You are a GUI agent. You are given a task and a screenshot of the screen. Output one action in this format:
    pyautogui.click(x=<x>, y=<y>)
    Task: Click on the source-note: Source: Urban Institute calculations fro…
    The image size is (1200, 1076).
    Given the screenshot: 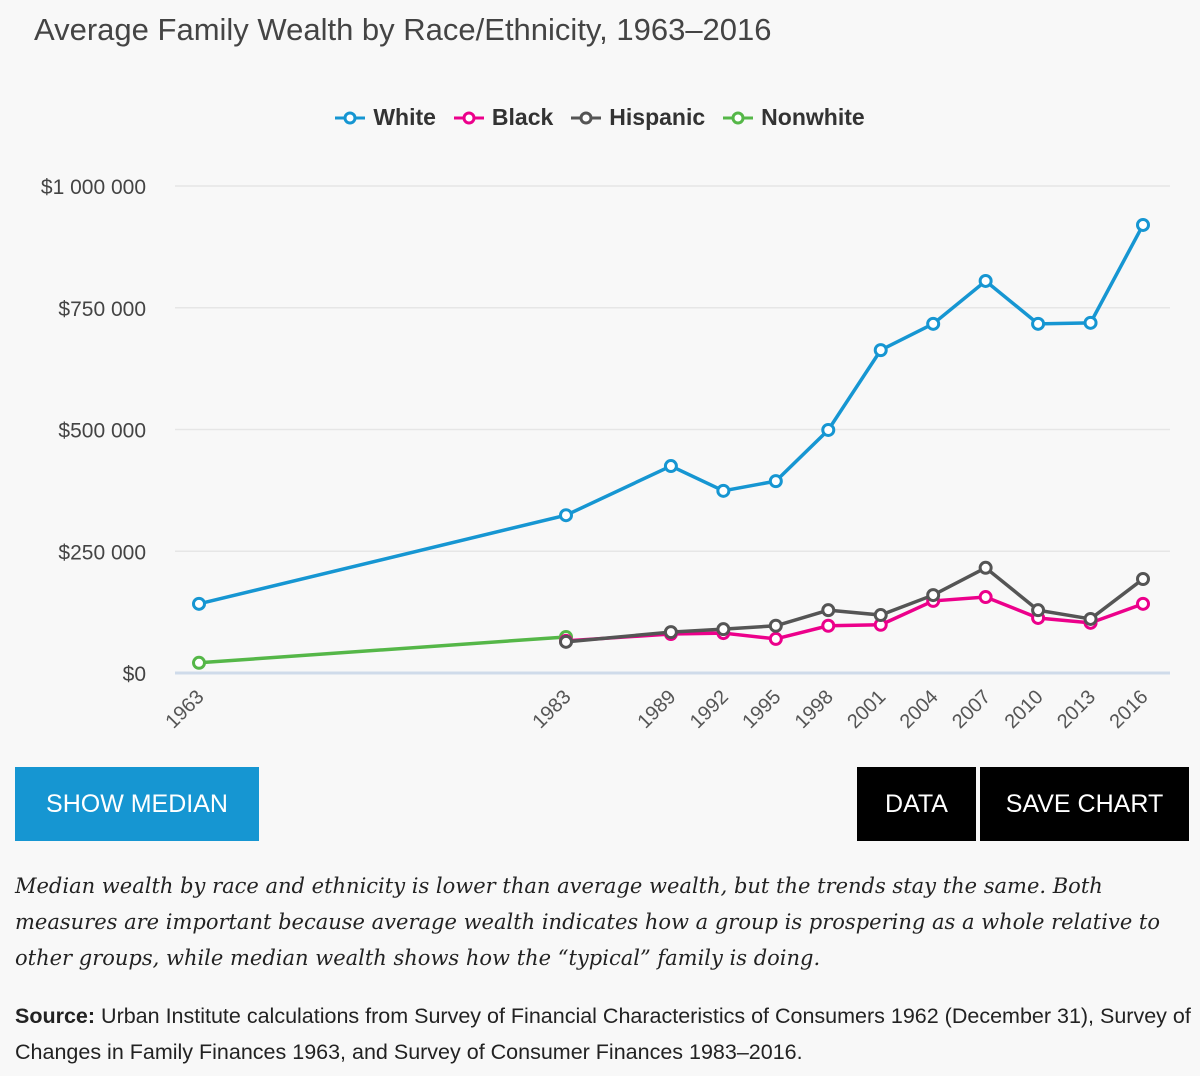 What is the action you would take?
    pyautogui.click(x=605, y=1034)
    